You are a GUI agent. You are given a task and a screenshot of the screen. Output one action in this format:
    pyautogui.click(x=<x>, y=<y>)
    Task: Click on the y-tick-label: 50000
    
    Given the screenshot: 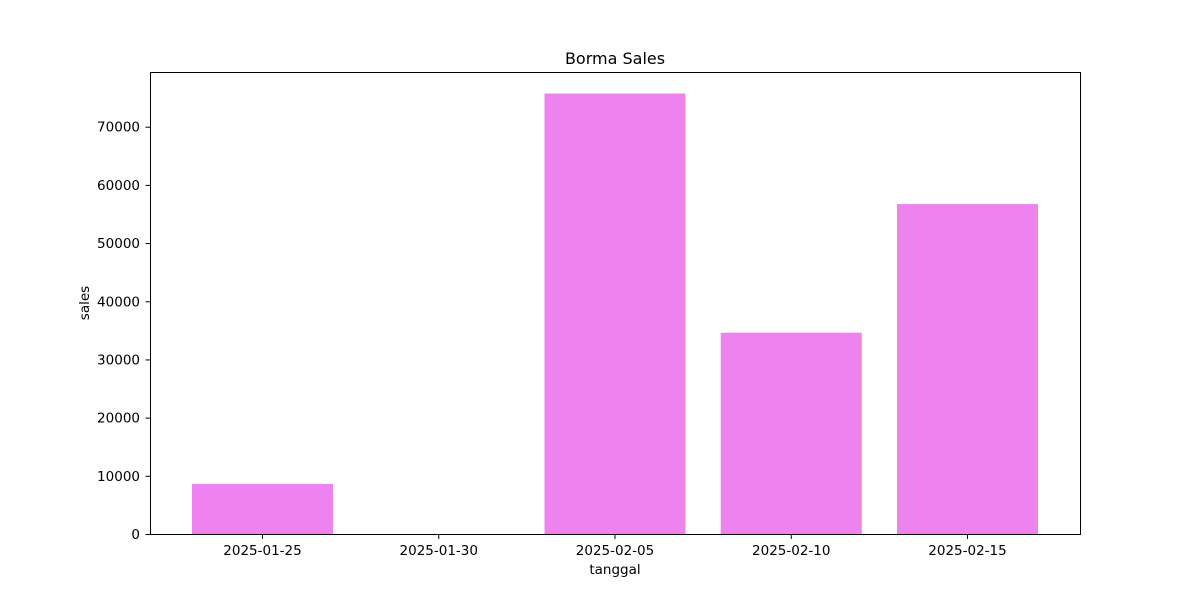 What is the action you would take?
    pyautogui.click(x=118, y=244)
    